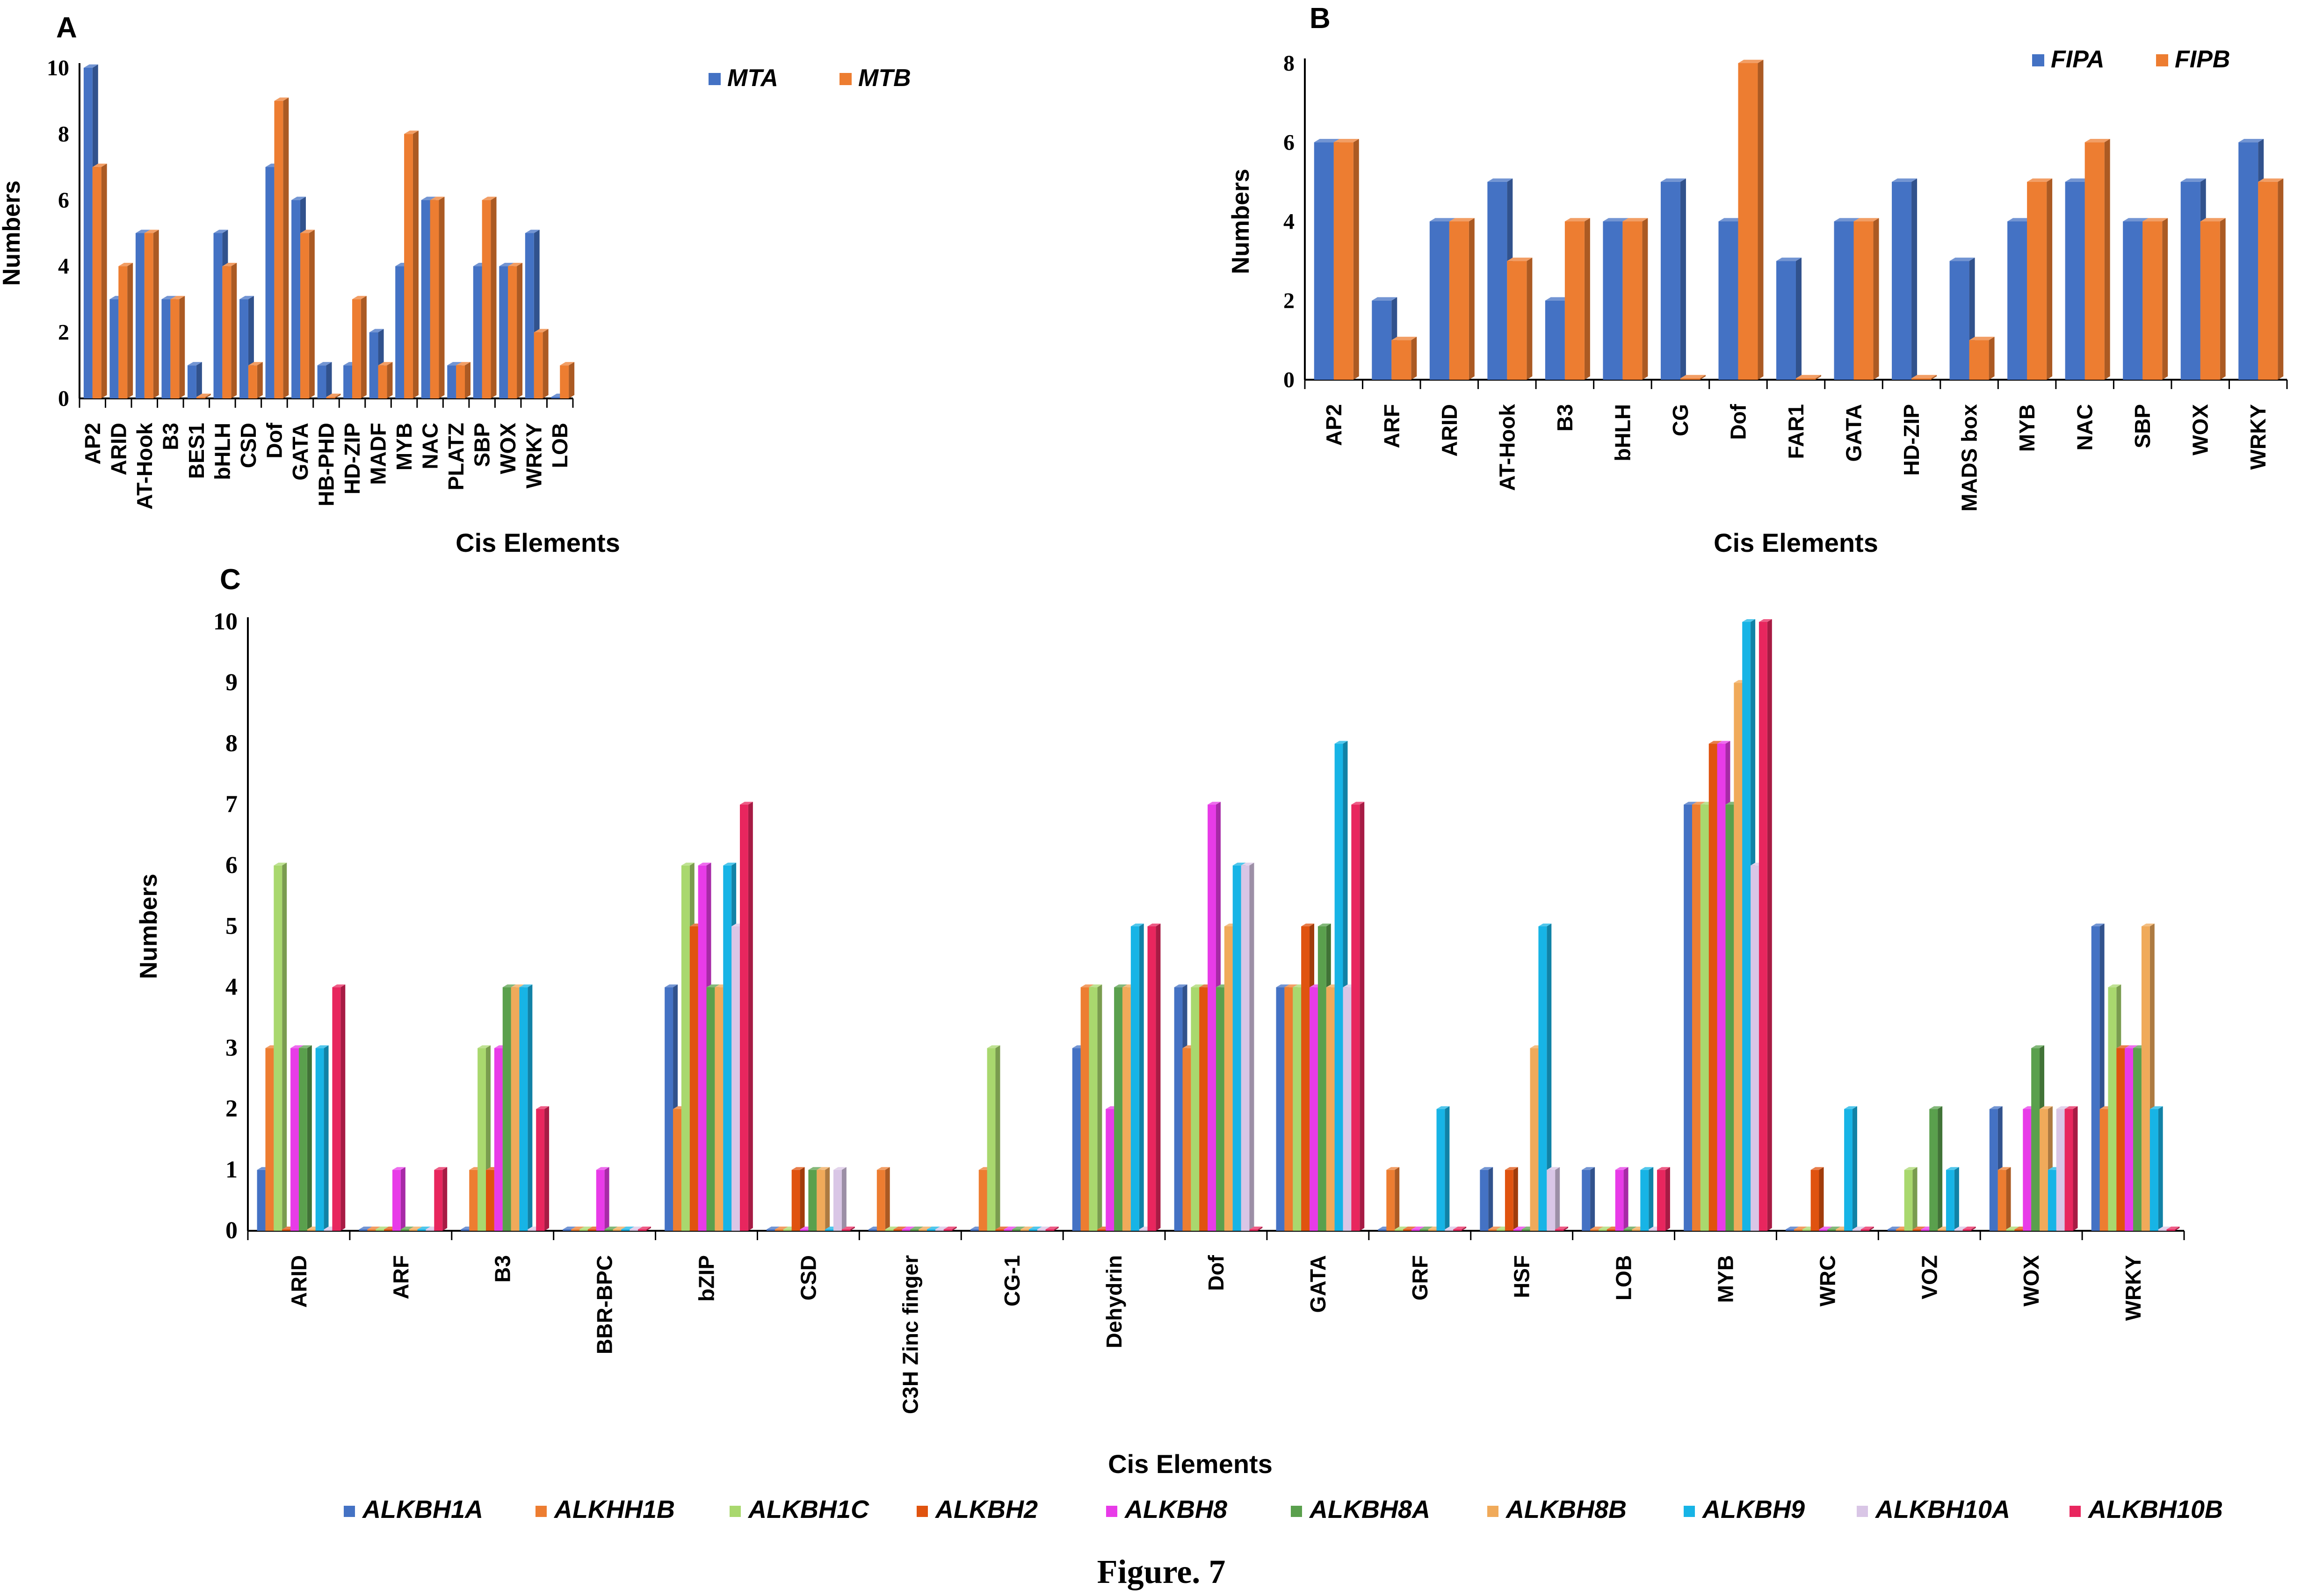 The image size is (2323, 1596). I want to click on legend-label: ALKBH10A, so click(1942, 1509).